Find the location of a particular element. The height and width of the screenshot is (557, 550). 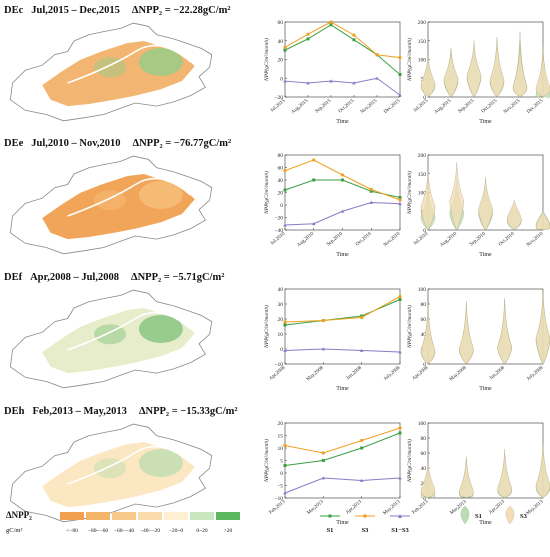

violin-xtick-label: Apr,2013 is located at coordinates (497, 507).